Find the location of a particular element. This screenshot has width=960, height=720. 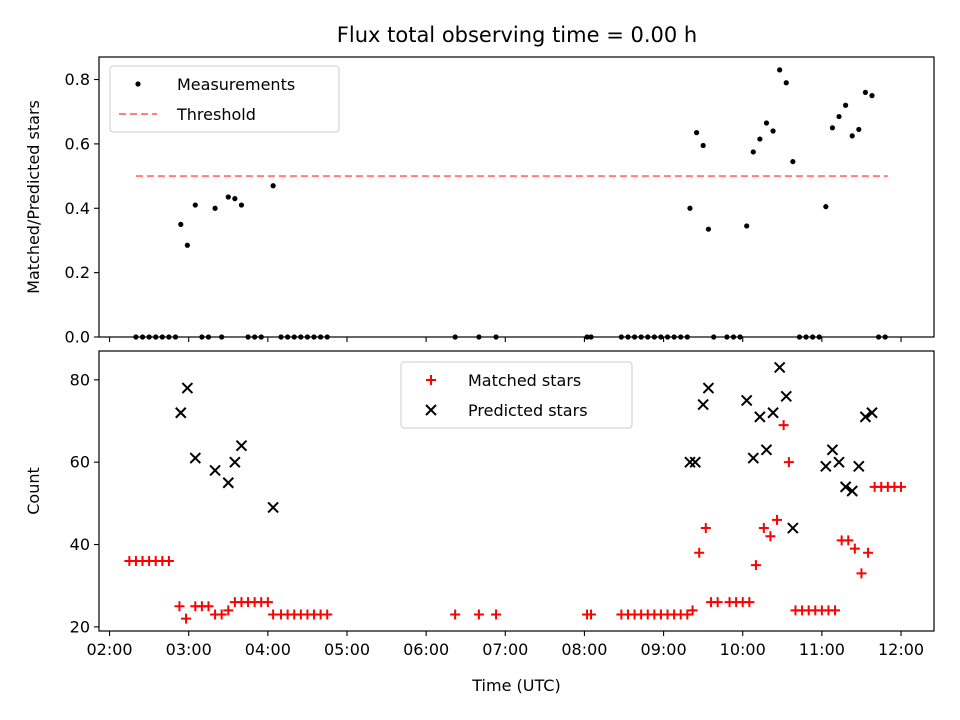

bottom-x-tick-label: 09:00 is located at coordinates (664, 649).